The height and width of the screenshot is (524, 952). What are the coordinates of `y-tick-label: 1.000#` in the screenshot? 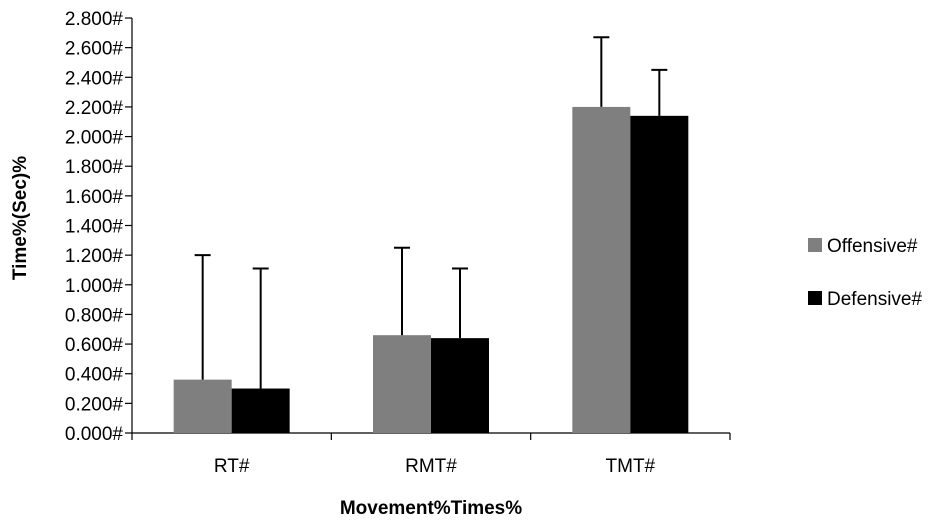 It's located at (94, 286).